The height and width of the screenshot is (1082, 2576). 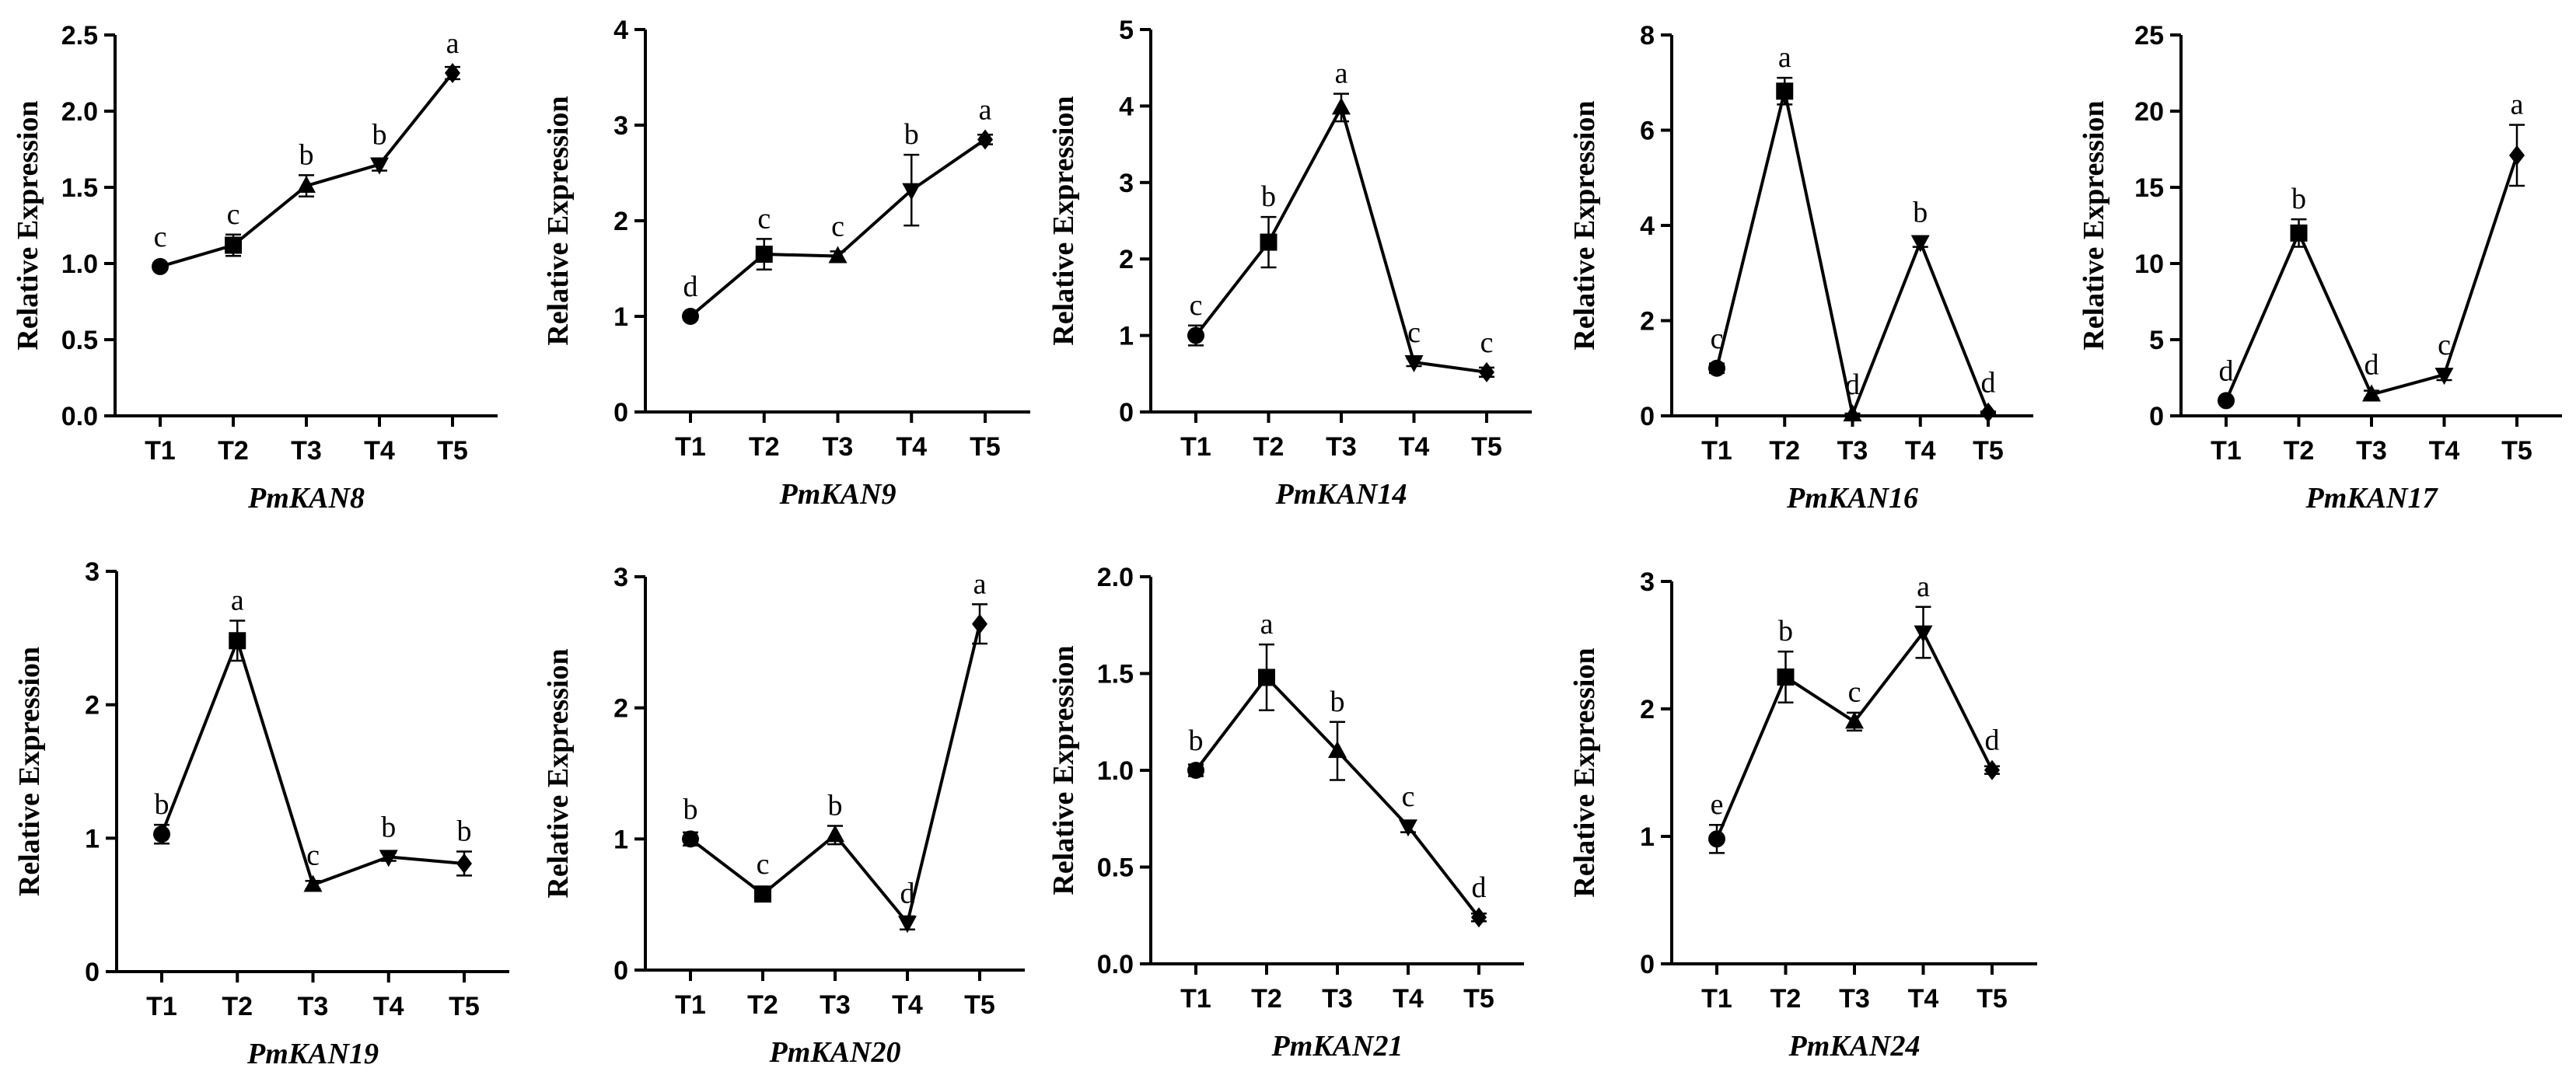 I want to click on gene-label: PmKAN14, so click(x=1341, y=494).